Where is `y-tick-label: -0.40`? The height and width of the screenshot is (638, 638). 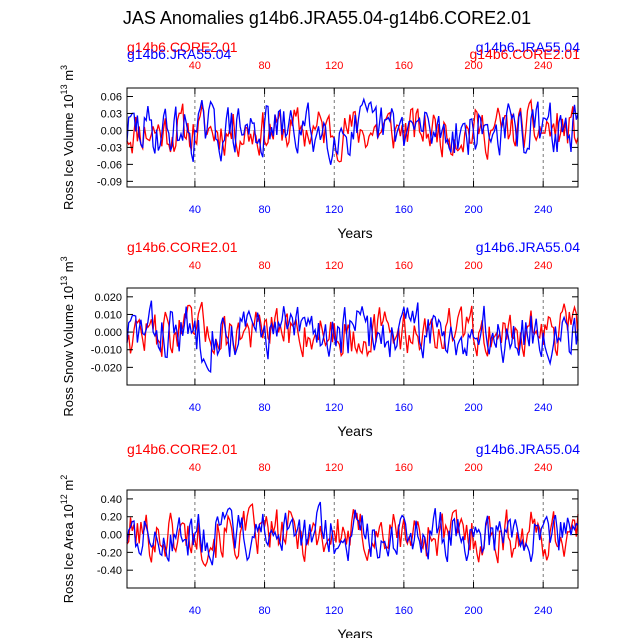
y-tick-label: -0.40 is located at coordinates (109, 571).